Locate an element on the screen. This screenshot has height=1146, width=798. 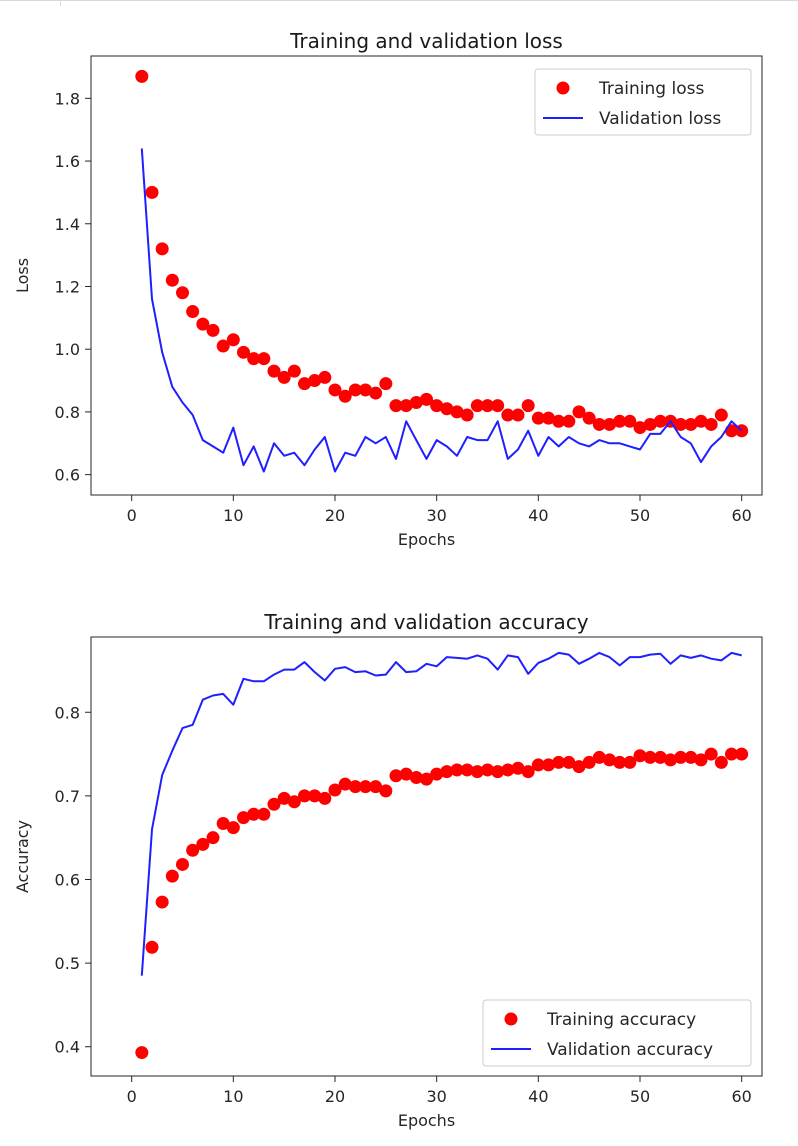
cell-border-tick is located at coordinates (60, 3).